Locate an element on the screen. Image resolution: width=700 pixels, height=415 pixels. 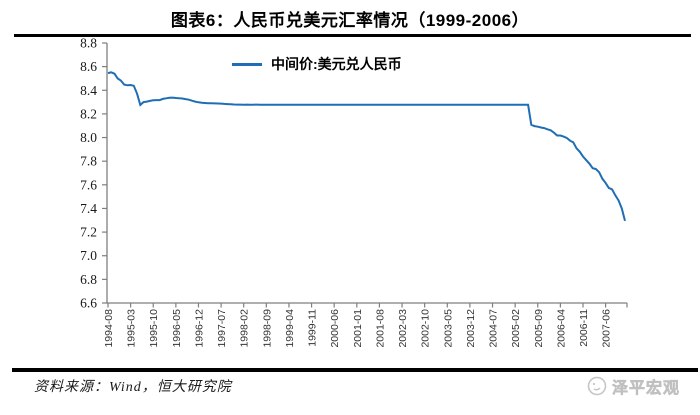
y-tick-label: 8.8 is located at coordinates (88, 43).